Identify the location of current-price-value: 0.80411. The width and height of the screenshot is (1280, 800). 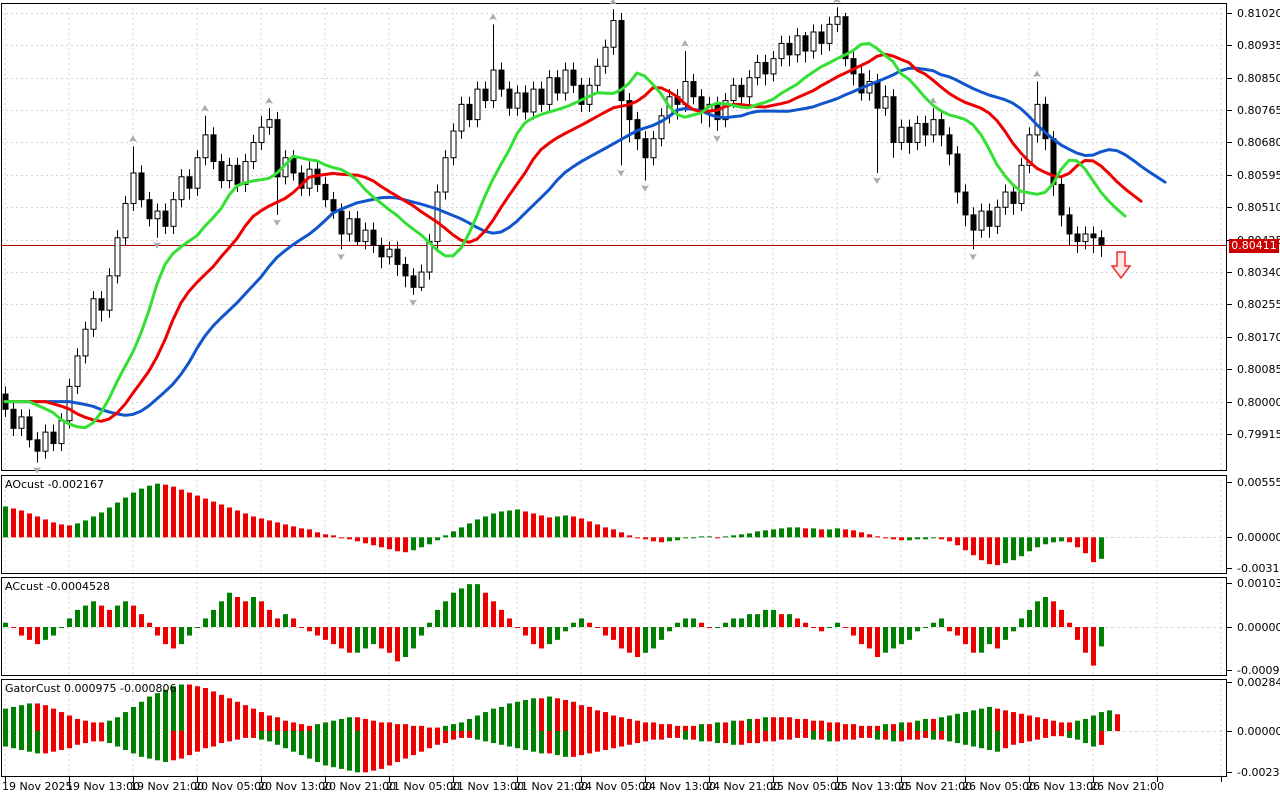
(1254, 245).